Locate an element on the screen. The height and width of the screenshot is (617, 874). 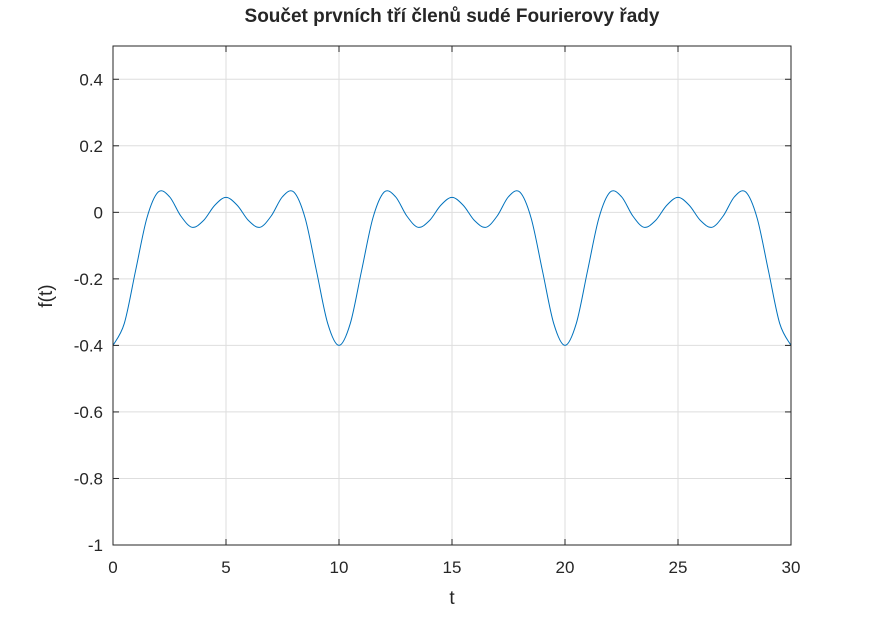
x-tick-label: 20 is located at coordinates (565, 567).